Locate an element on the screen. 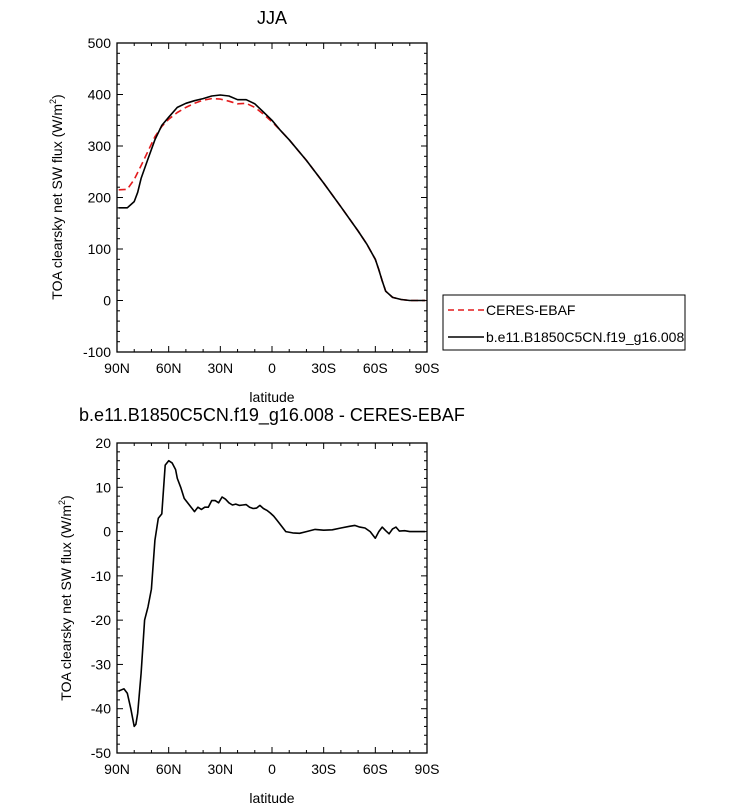  series-line-difference is located at coordinates (272, 593).